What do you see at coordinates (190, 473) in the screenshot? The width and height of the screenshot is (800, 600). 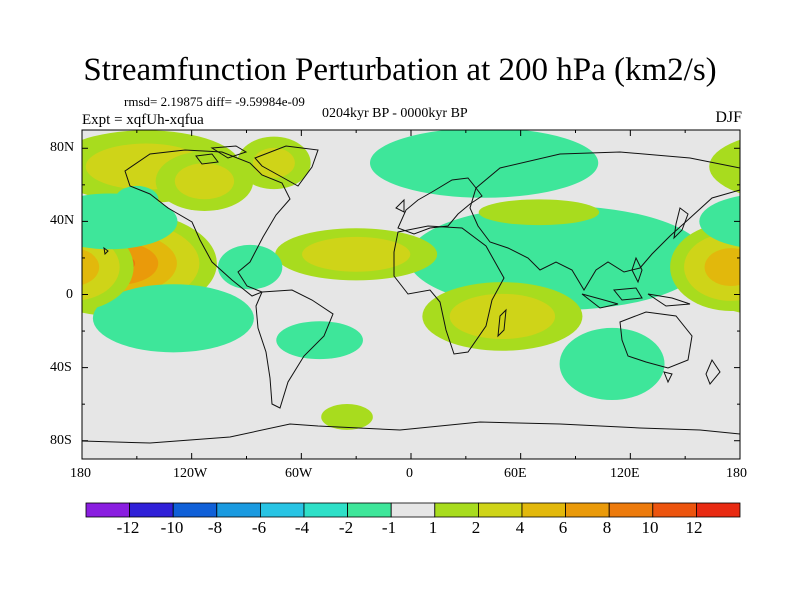 I see `lon-tick-label: 120W` at bounding box center [190, 473].